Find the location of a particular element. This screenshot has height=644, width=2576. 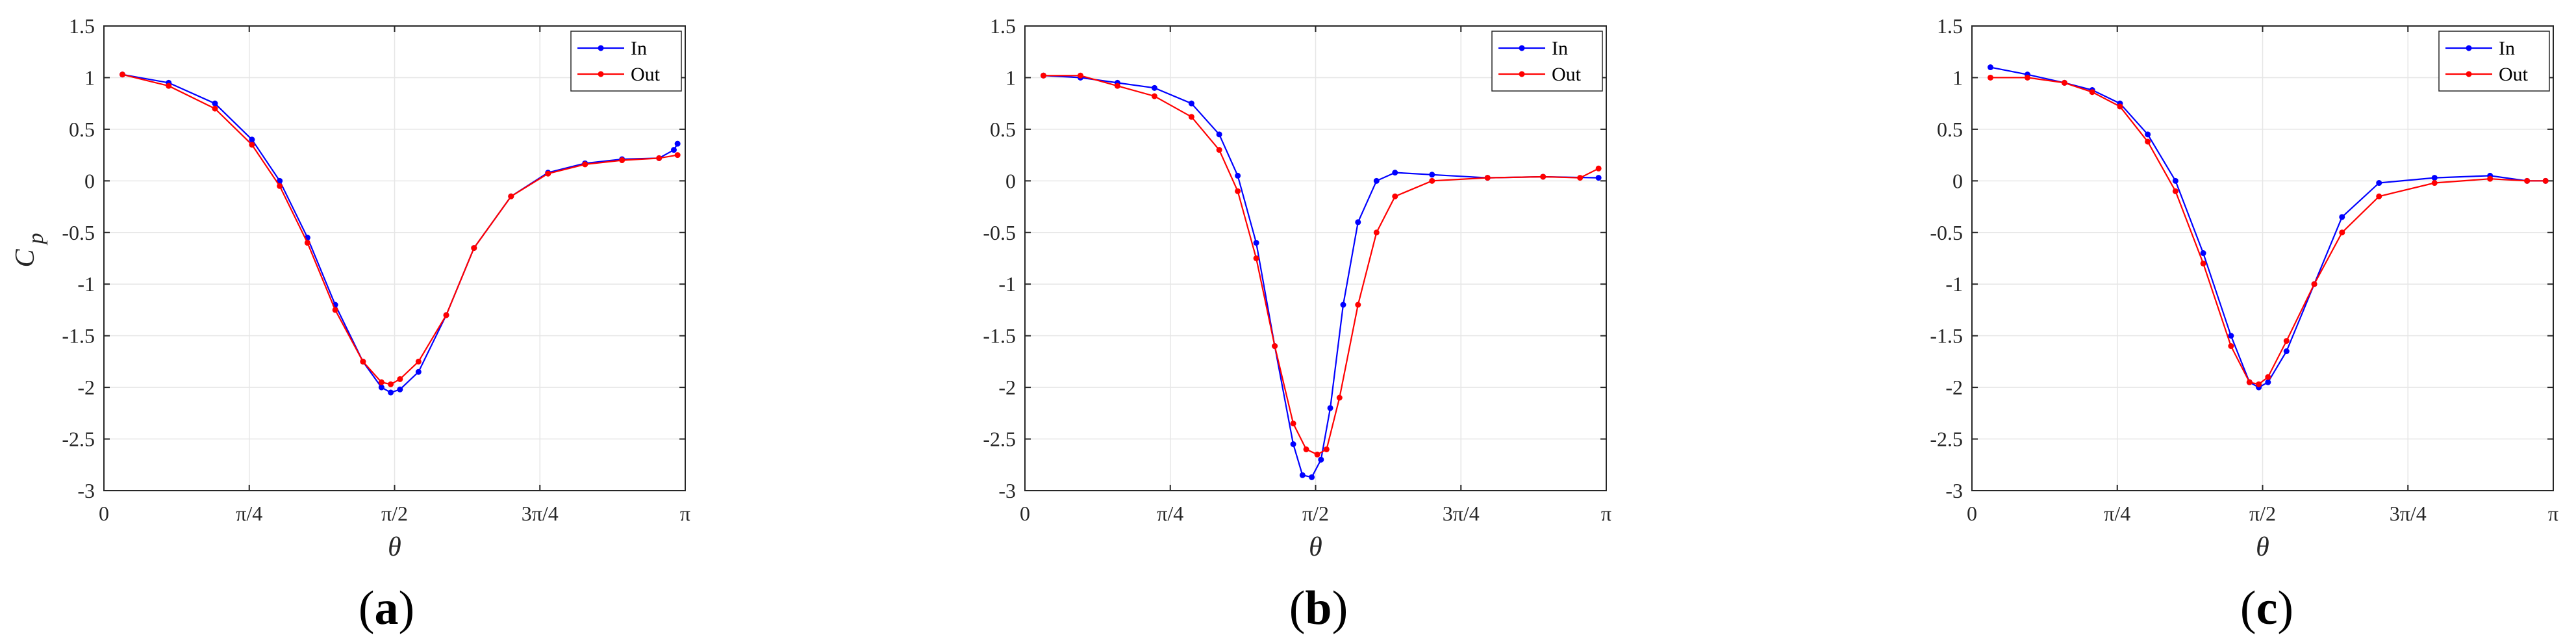

y-tick-label: -2 is located at coordinates (1007, 388).